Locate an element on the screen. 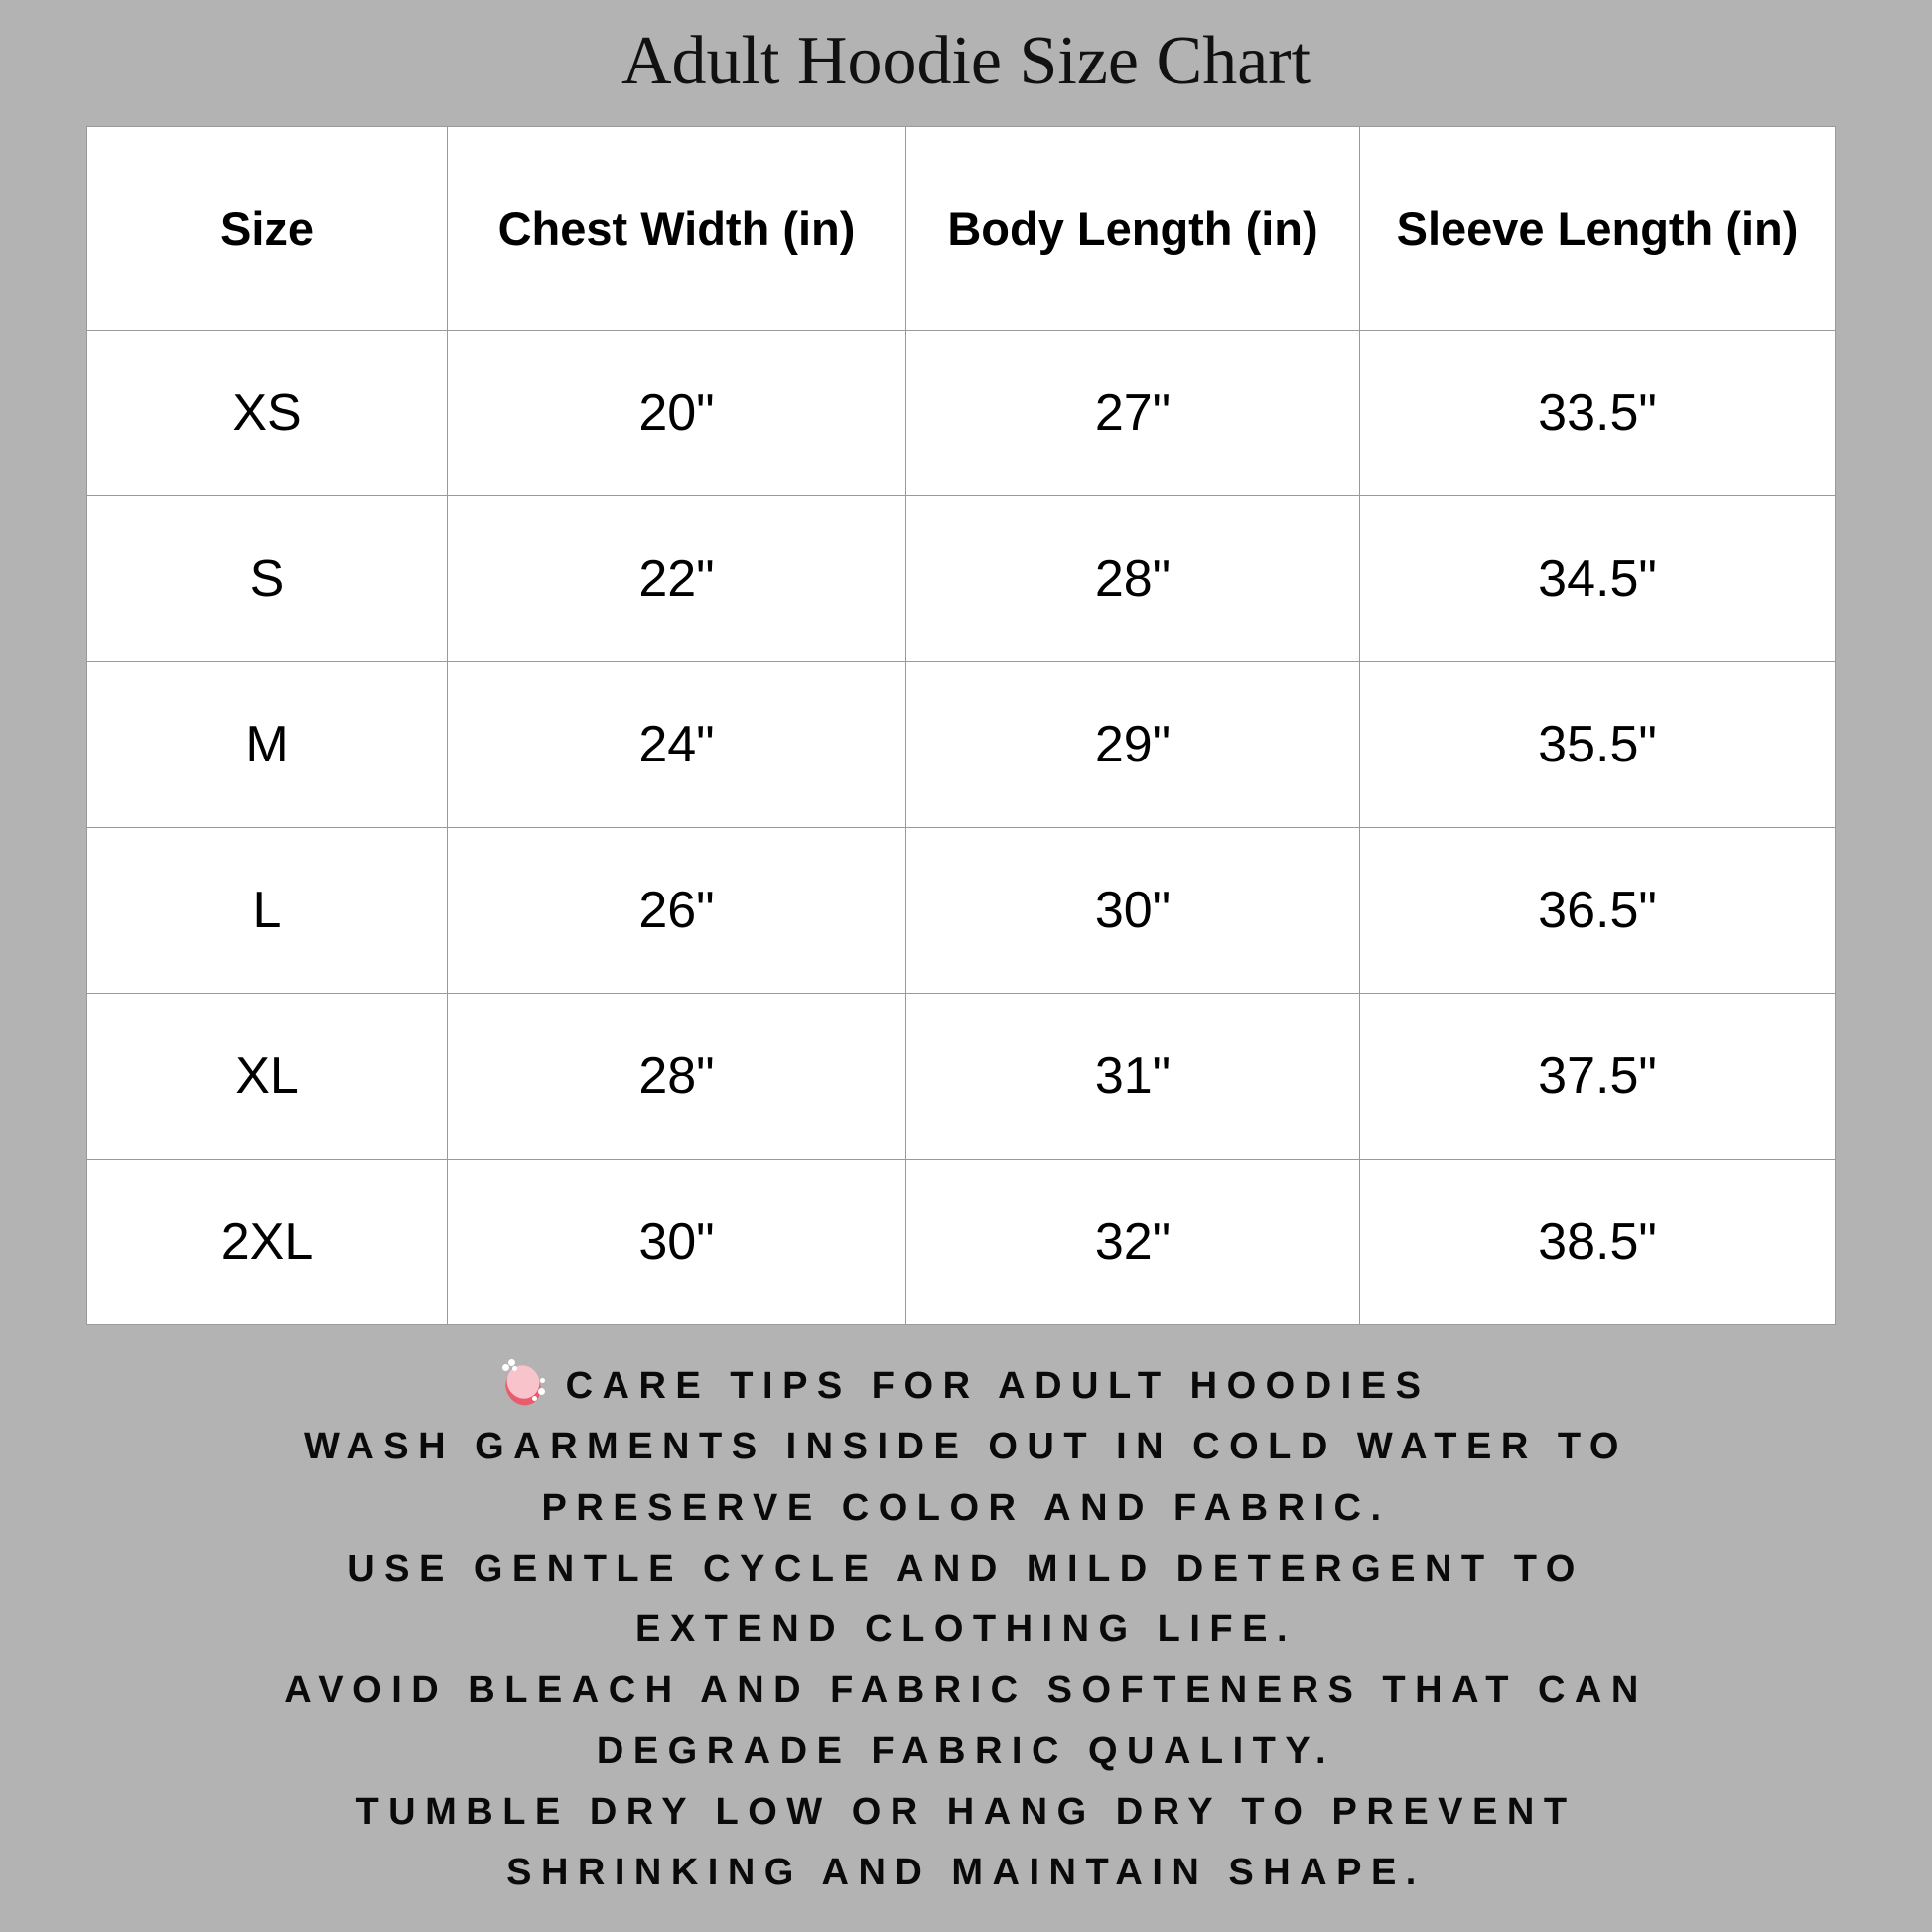  soap-icon is located at coordinates (522, 1385).